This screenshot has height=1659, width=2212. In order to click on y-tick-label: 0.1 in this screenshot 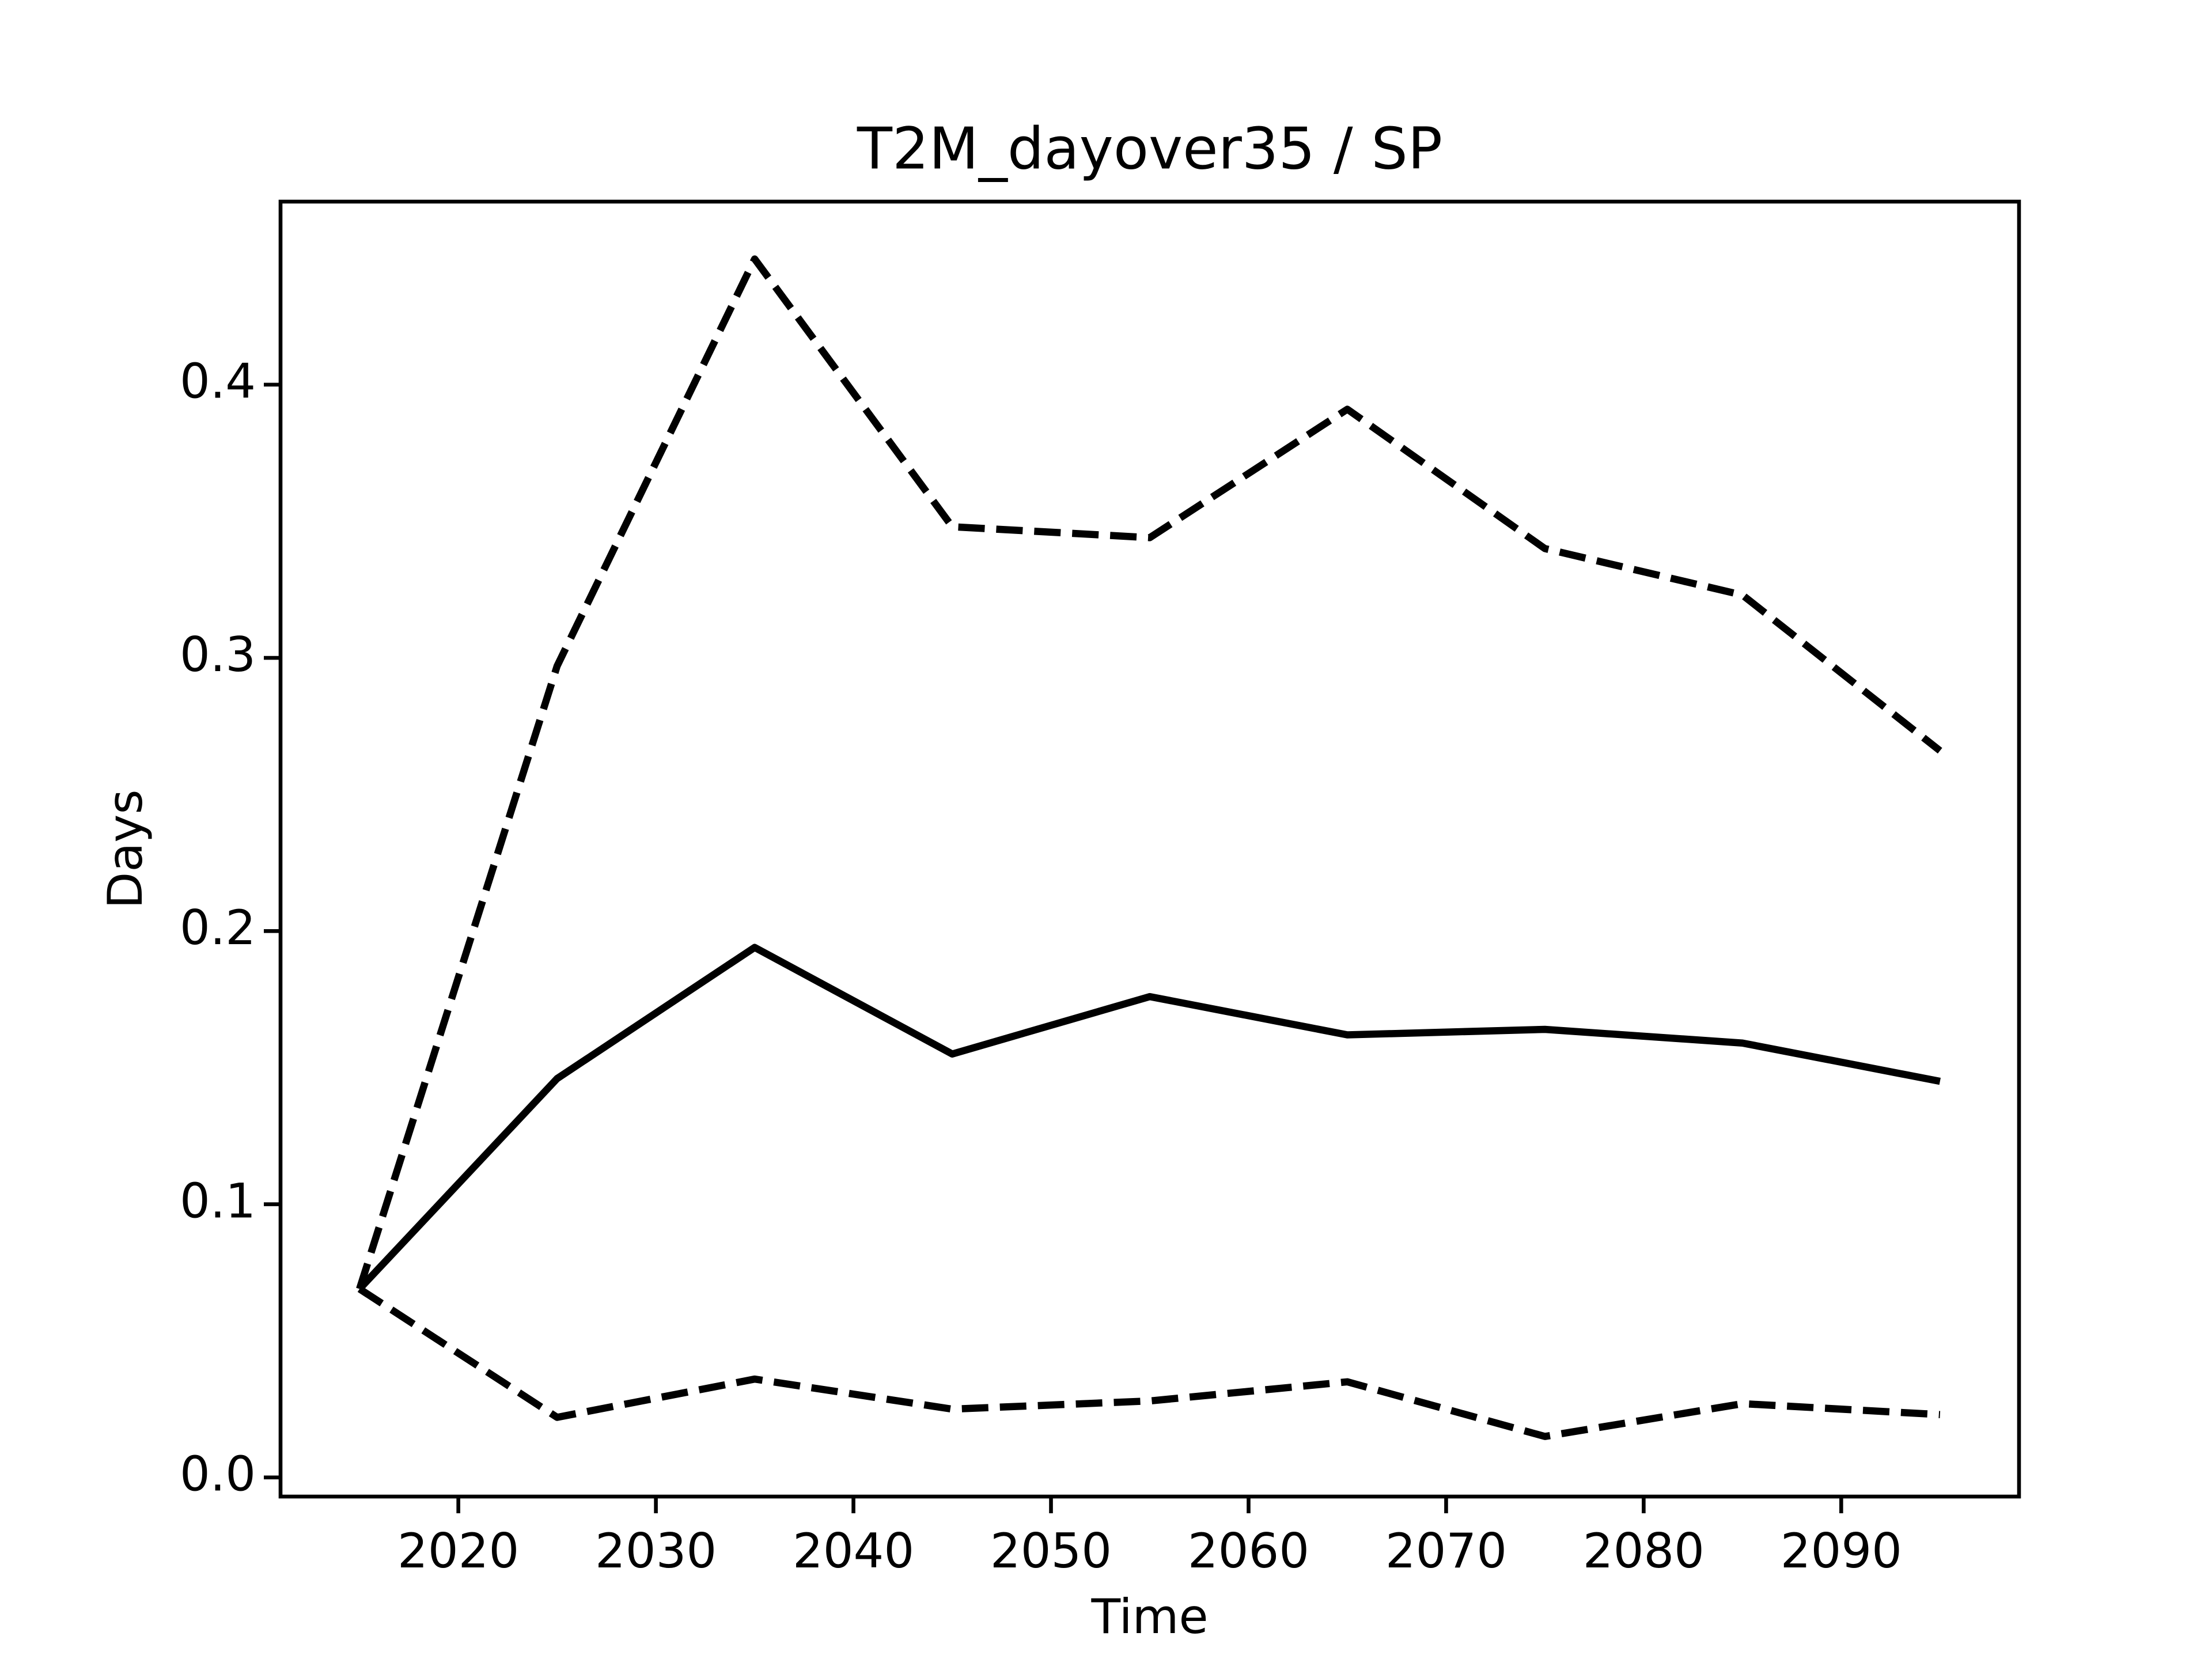, I will do `click(218, 1201)`.